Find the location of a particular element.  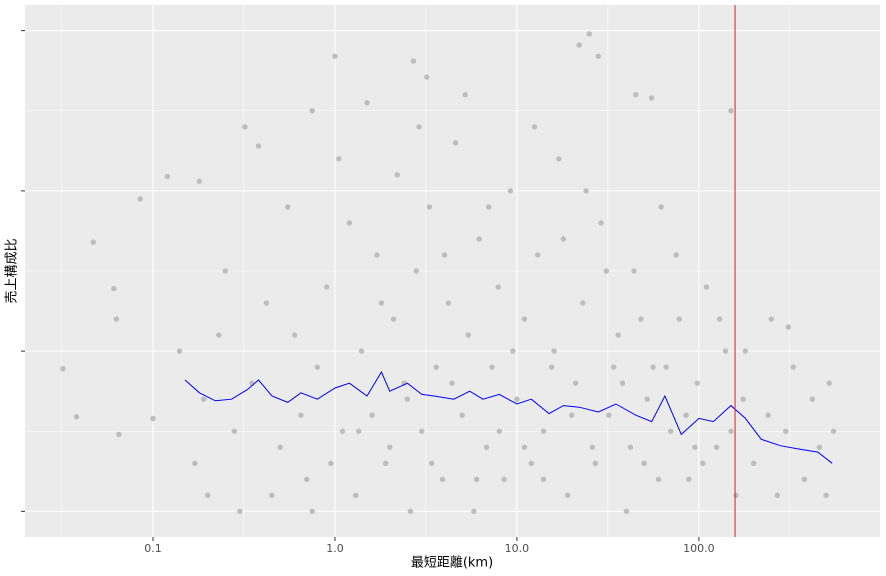

x-axis-title: 最短距離(km) is located at coordinates (452, 563).